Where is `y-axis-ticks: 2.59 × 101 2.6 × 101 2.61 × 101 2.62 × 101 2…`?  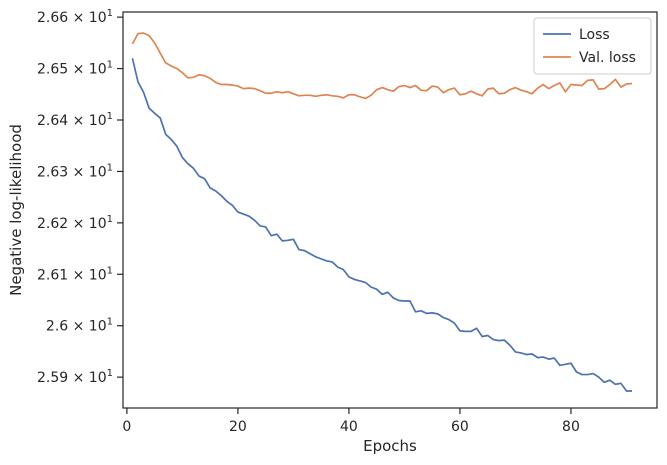
y-axis-ticks: 2.59 × 101 2.6 × 101 2.61 × 101 2.62 × 101 2… is located at coordinates (80, 197).